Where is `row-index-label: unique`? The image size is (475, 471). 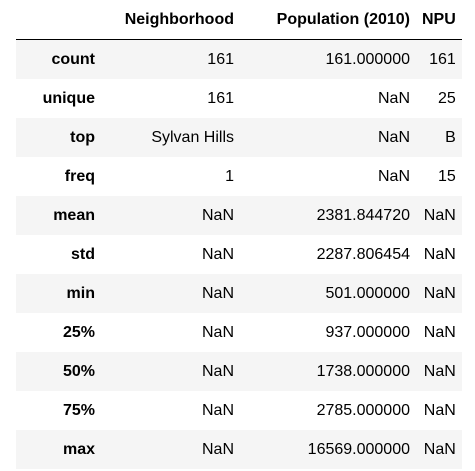
row-index-label: unique is located at coordinates (68, 98).